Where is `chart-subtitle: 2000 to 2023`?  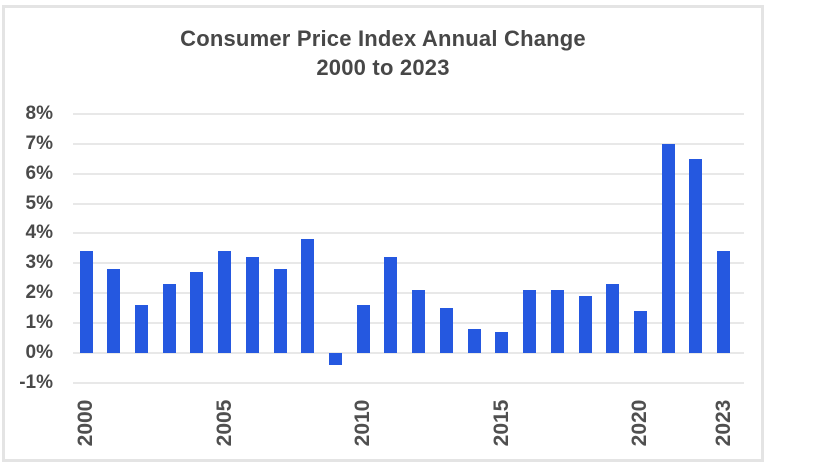
chart-subtitle: 2000 to 2023 is located at coordinates (383, 67).